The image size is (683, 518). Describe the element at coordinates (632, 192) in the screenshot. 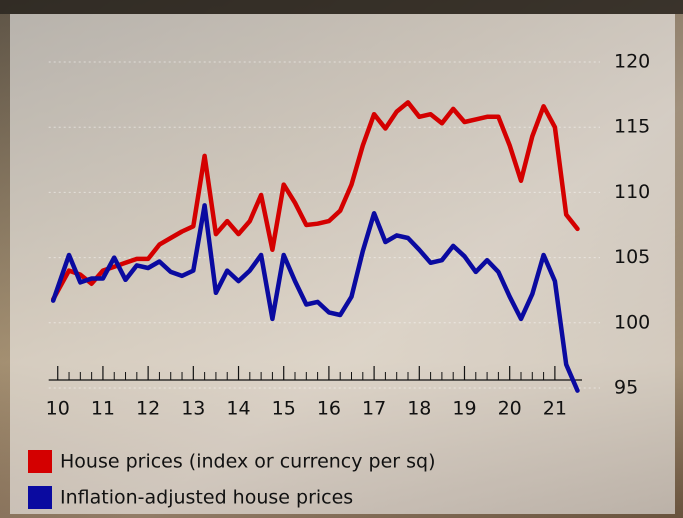

I see `y-tick-label: 110` at that location.